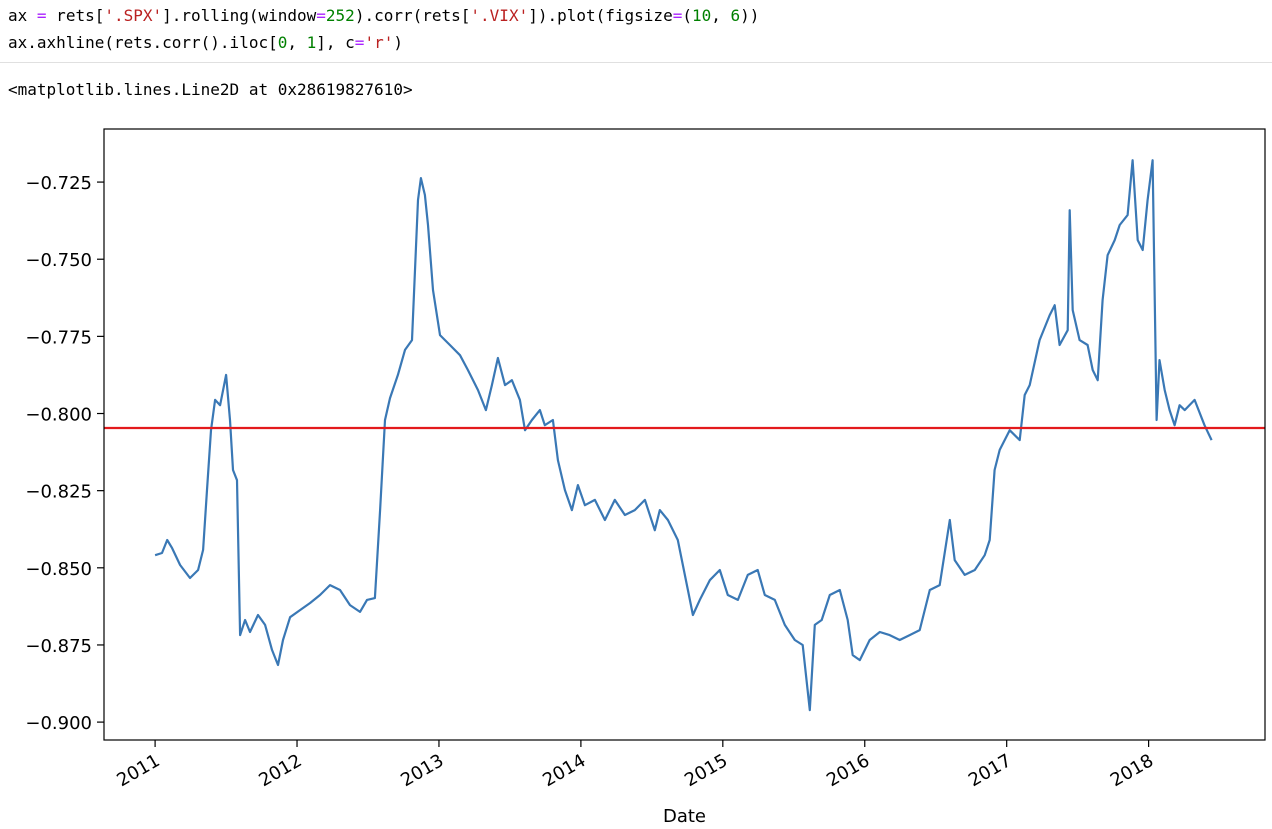 The image size is (1272, 829). I want to click on code-token: ax, so click(22, 15).